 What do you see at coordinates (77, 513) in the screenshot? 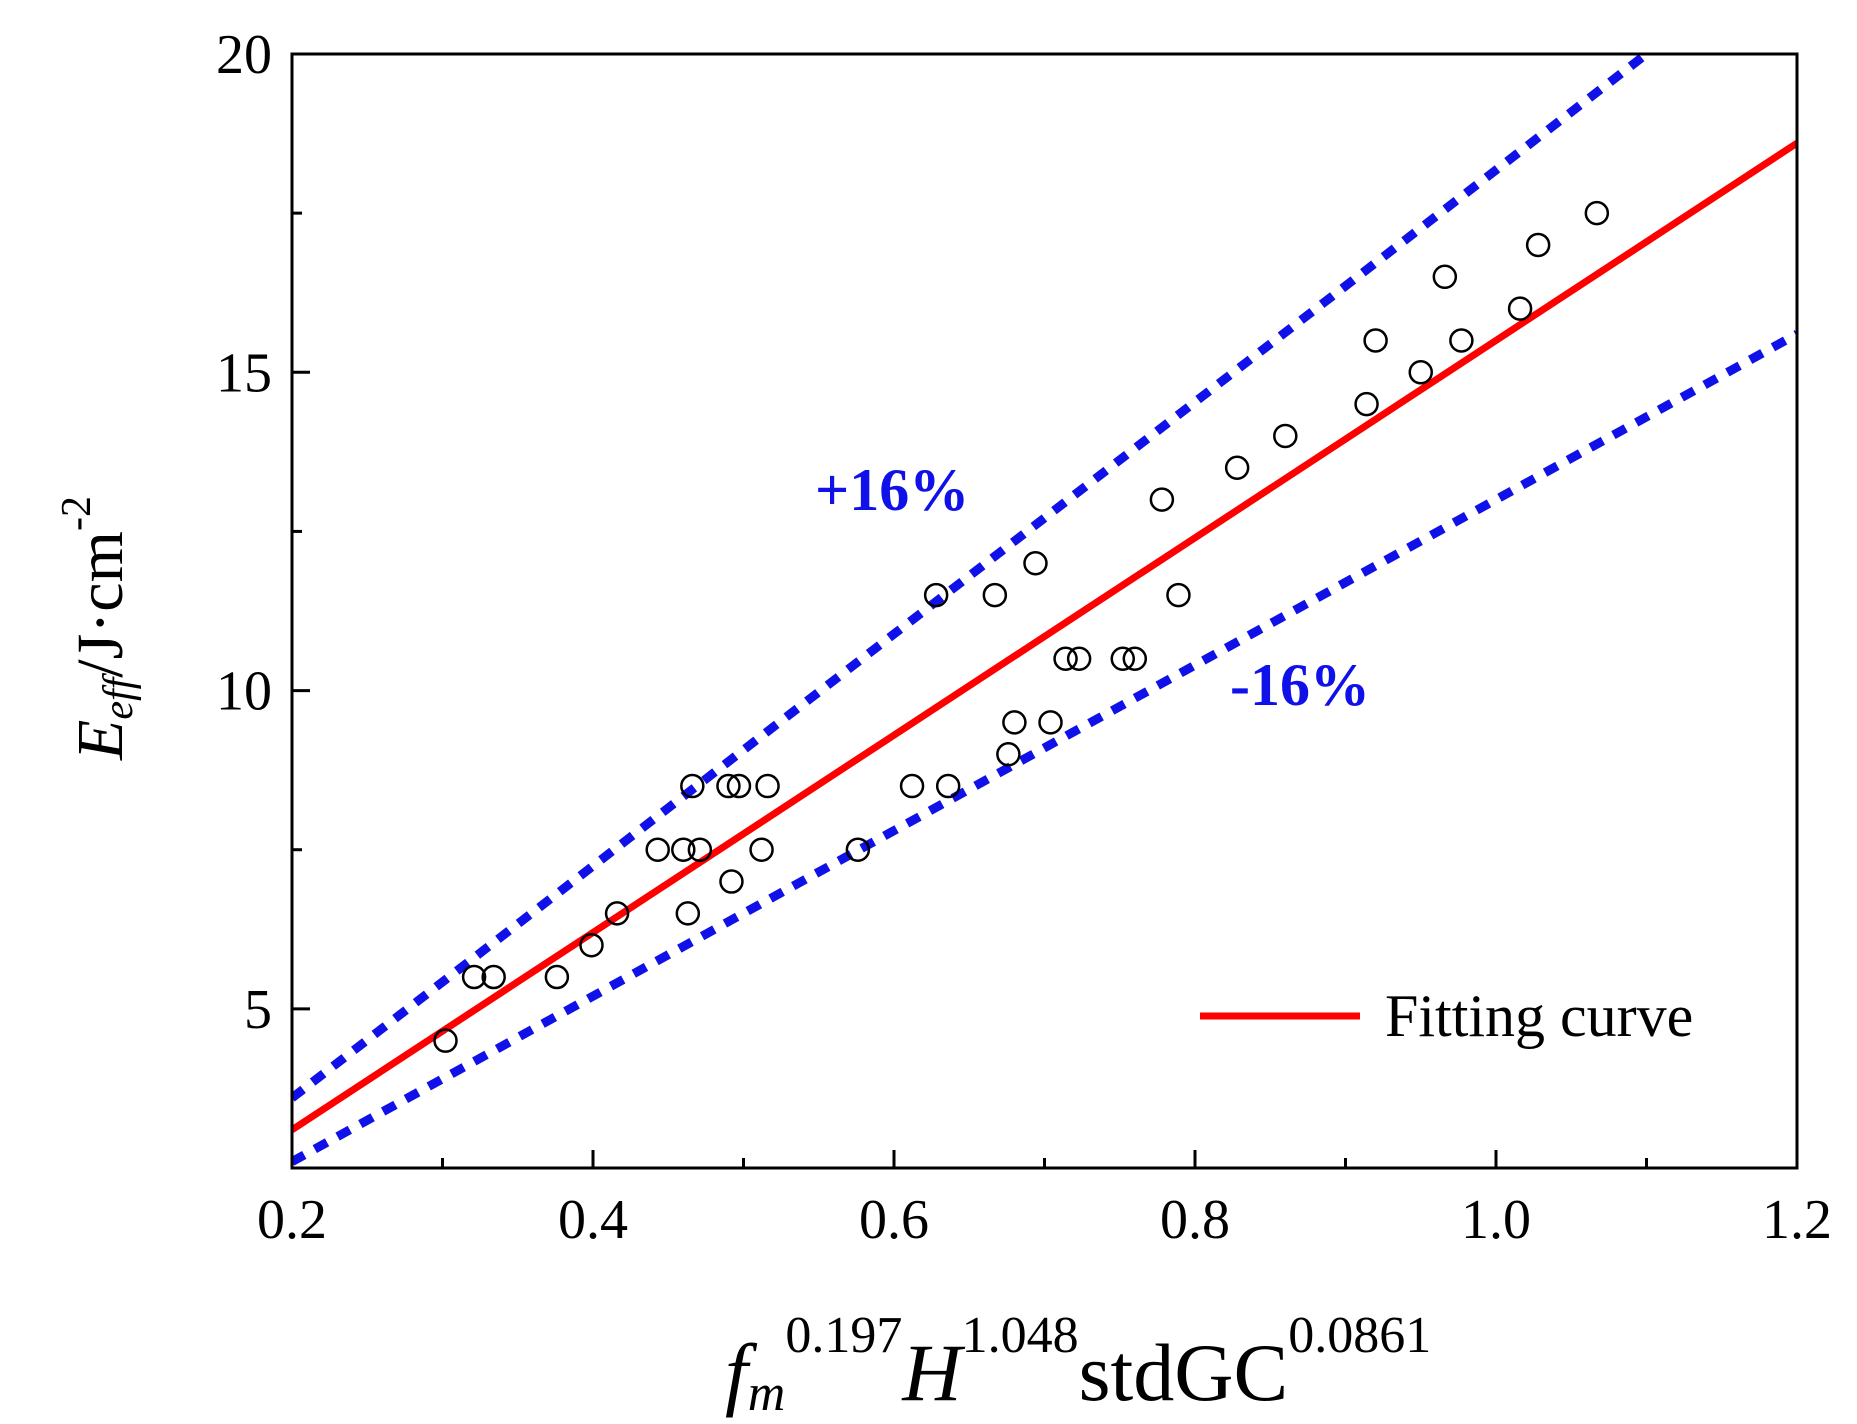
I see `y-title-unit-exp: -2` at bounding box center [77, 513].